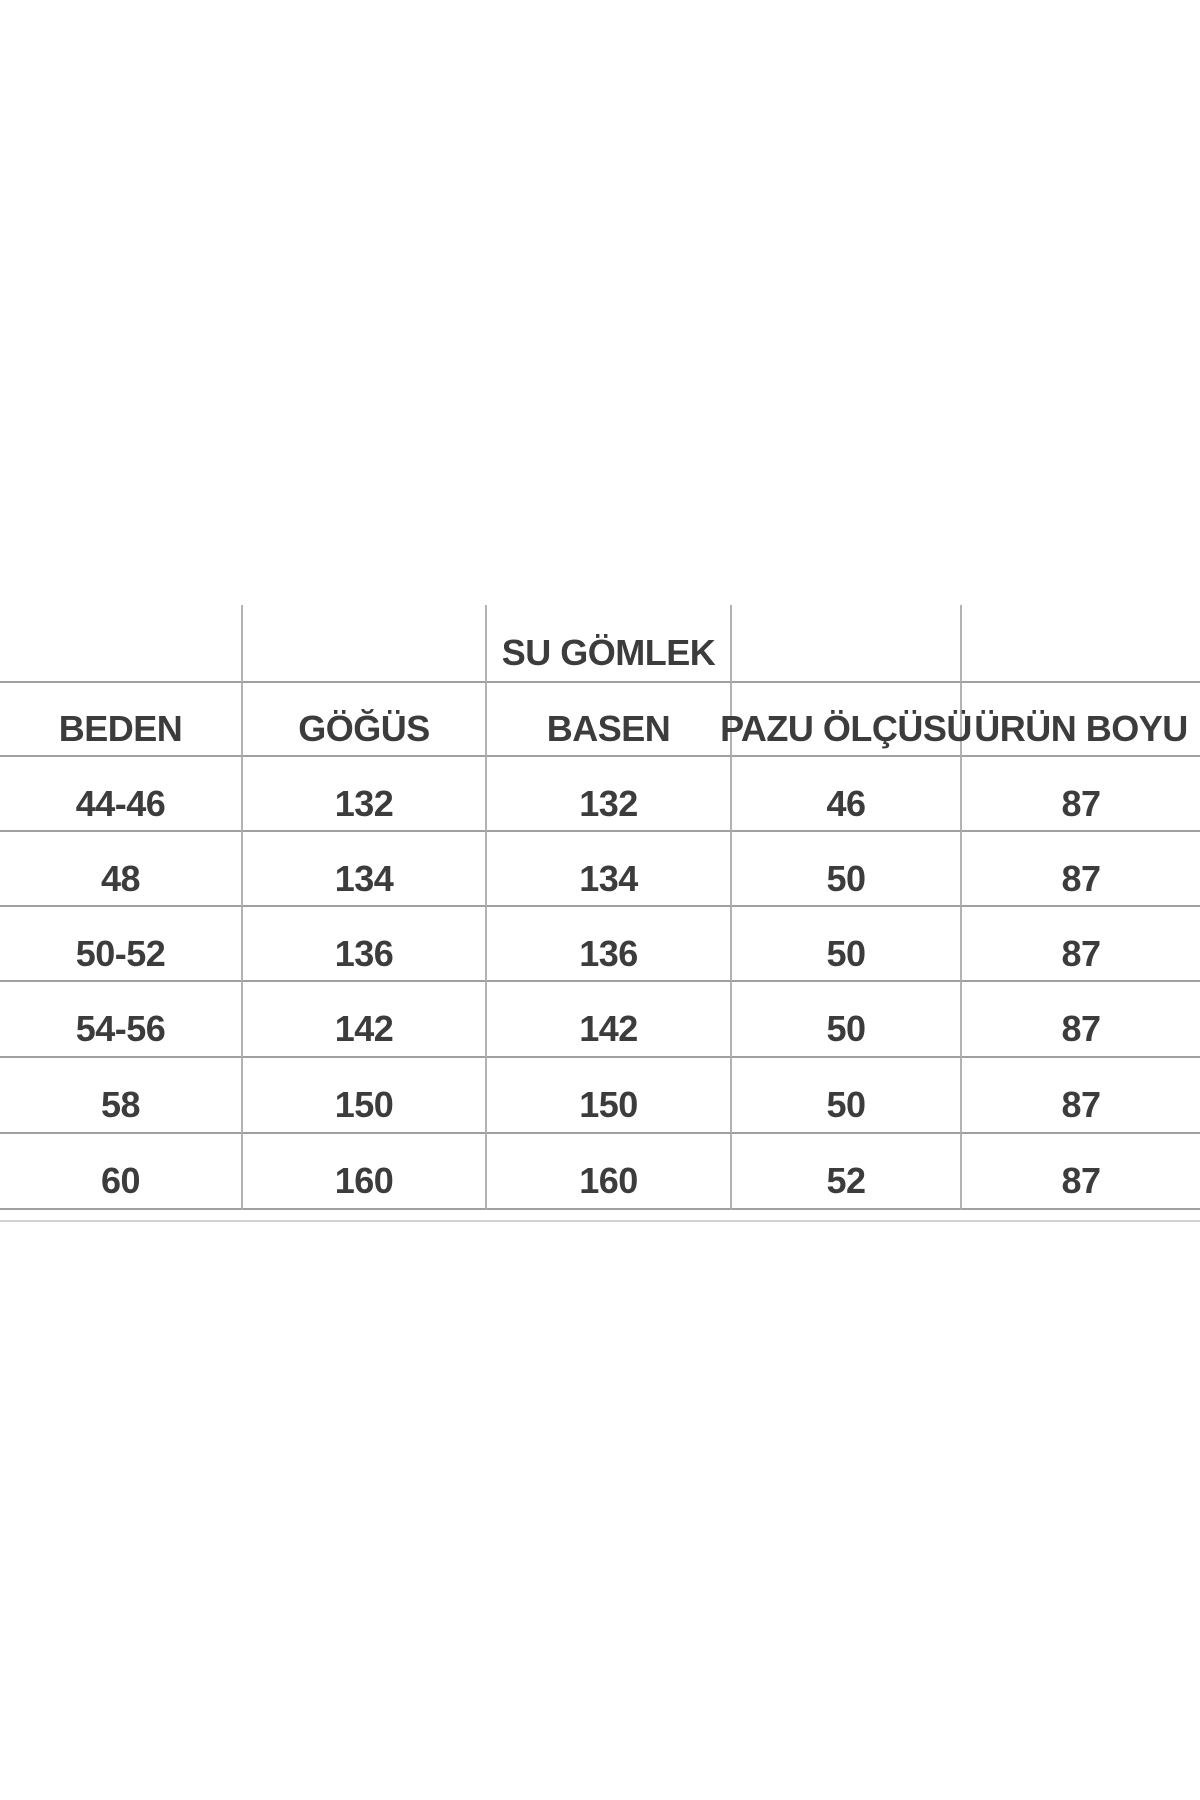  I want to click on column-header-basen: BASEN, so click(609, 720).